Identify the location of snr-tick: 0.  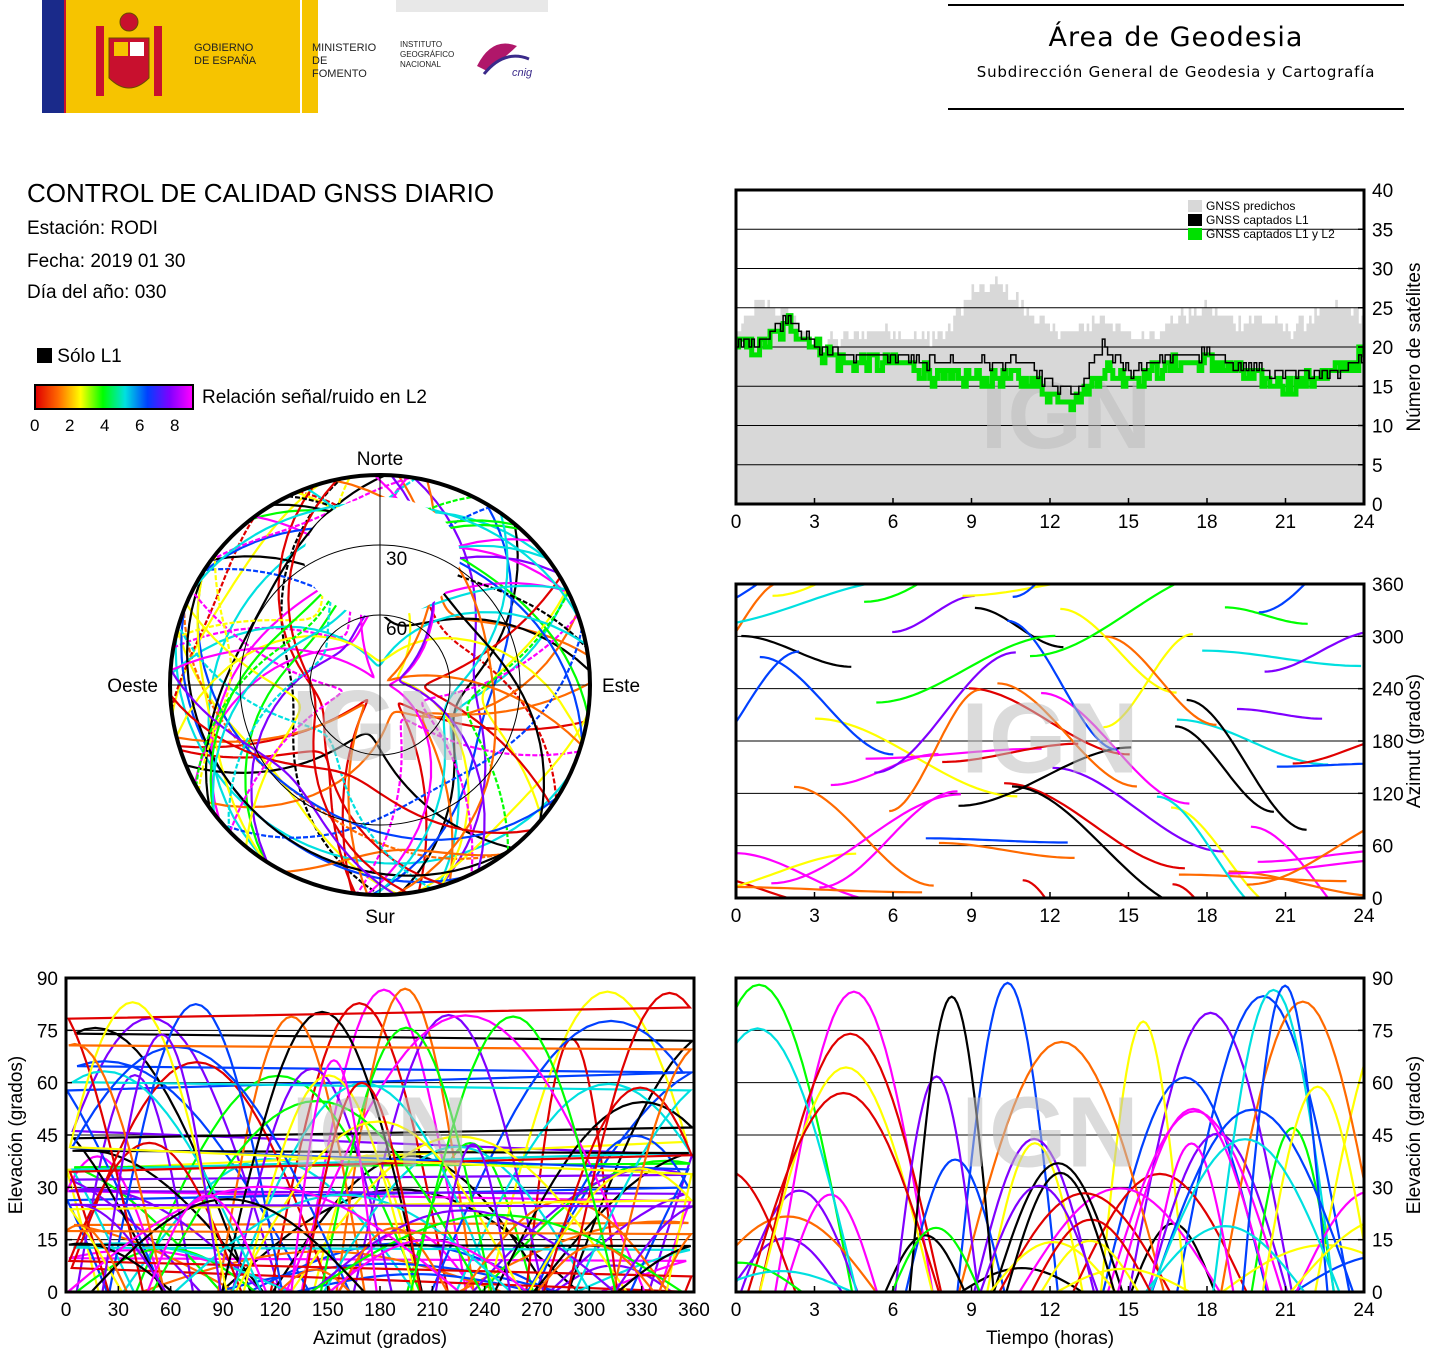
(35, 425).